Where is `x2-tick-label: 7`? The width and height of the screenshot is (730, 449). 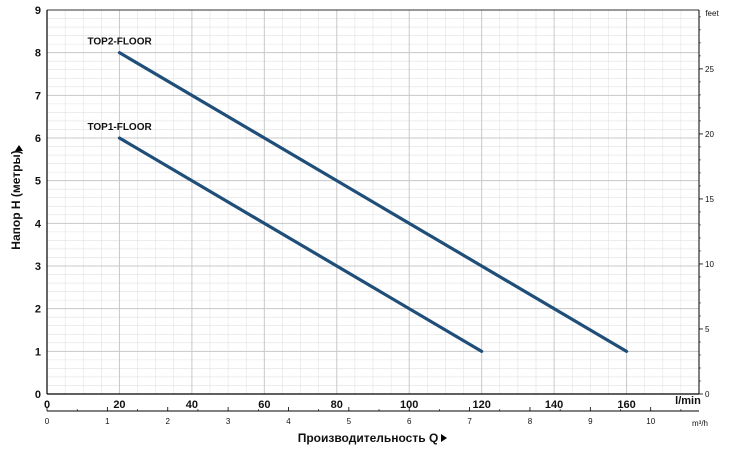 x2-tick-label: 7 is located at coordinates (469, 421).